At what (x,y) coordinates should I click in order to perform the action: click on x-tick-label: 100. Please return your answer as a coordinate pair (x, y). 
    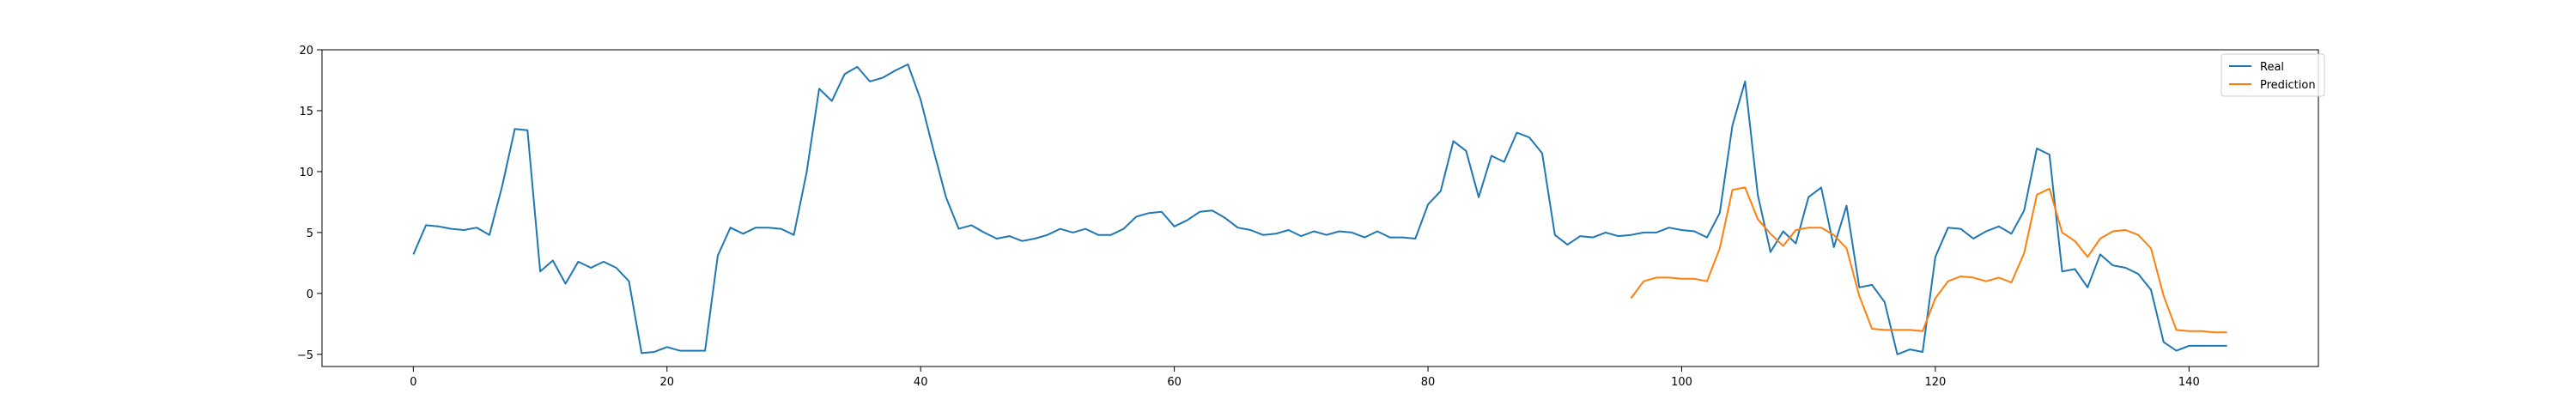
    Looking at the image, I should click on (1682, 382).